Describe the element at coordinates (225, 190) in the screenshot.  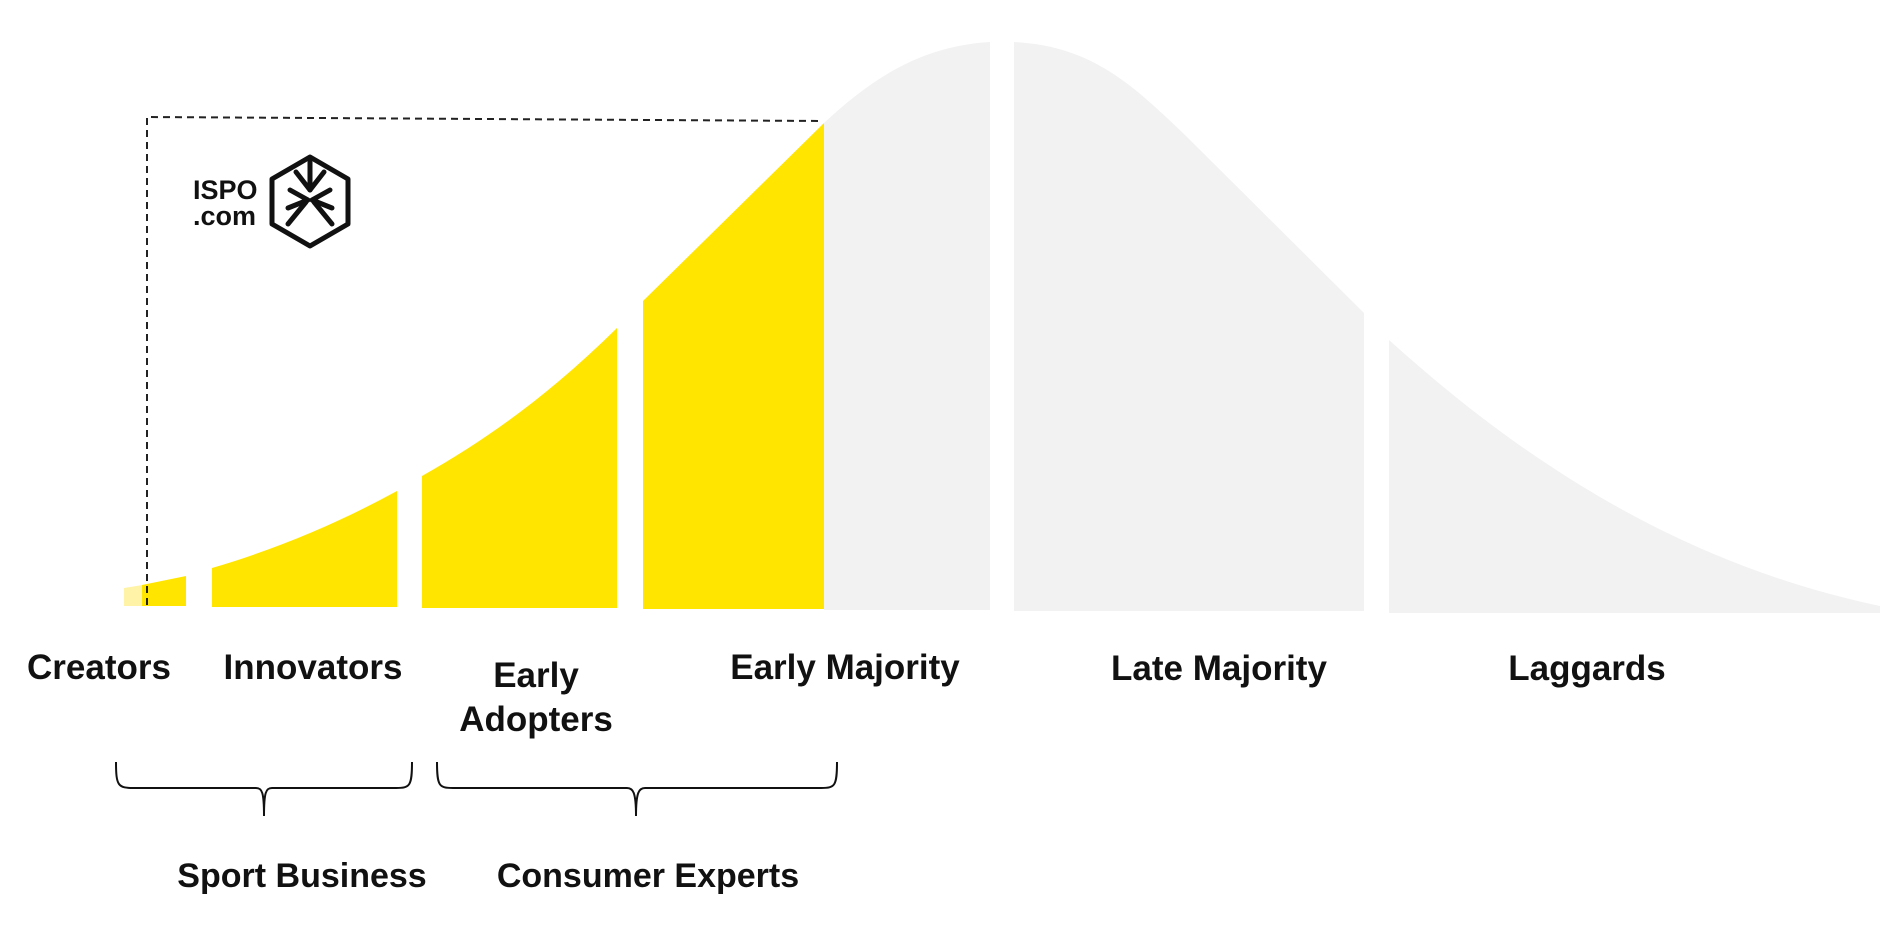
I see `logo-text-line1: ISPO` at that location.